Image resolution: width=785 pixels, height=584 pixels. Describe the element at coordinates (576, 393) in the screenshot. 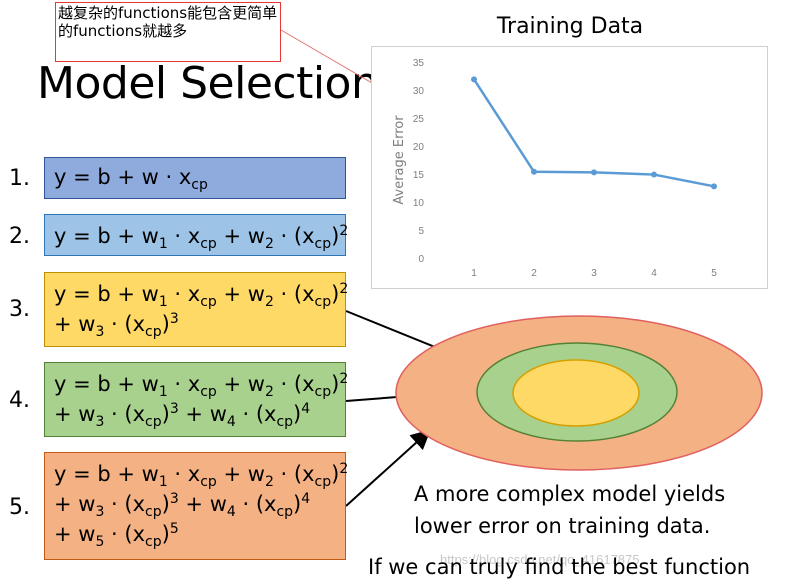

I see `inner-ellipse` at that location.